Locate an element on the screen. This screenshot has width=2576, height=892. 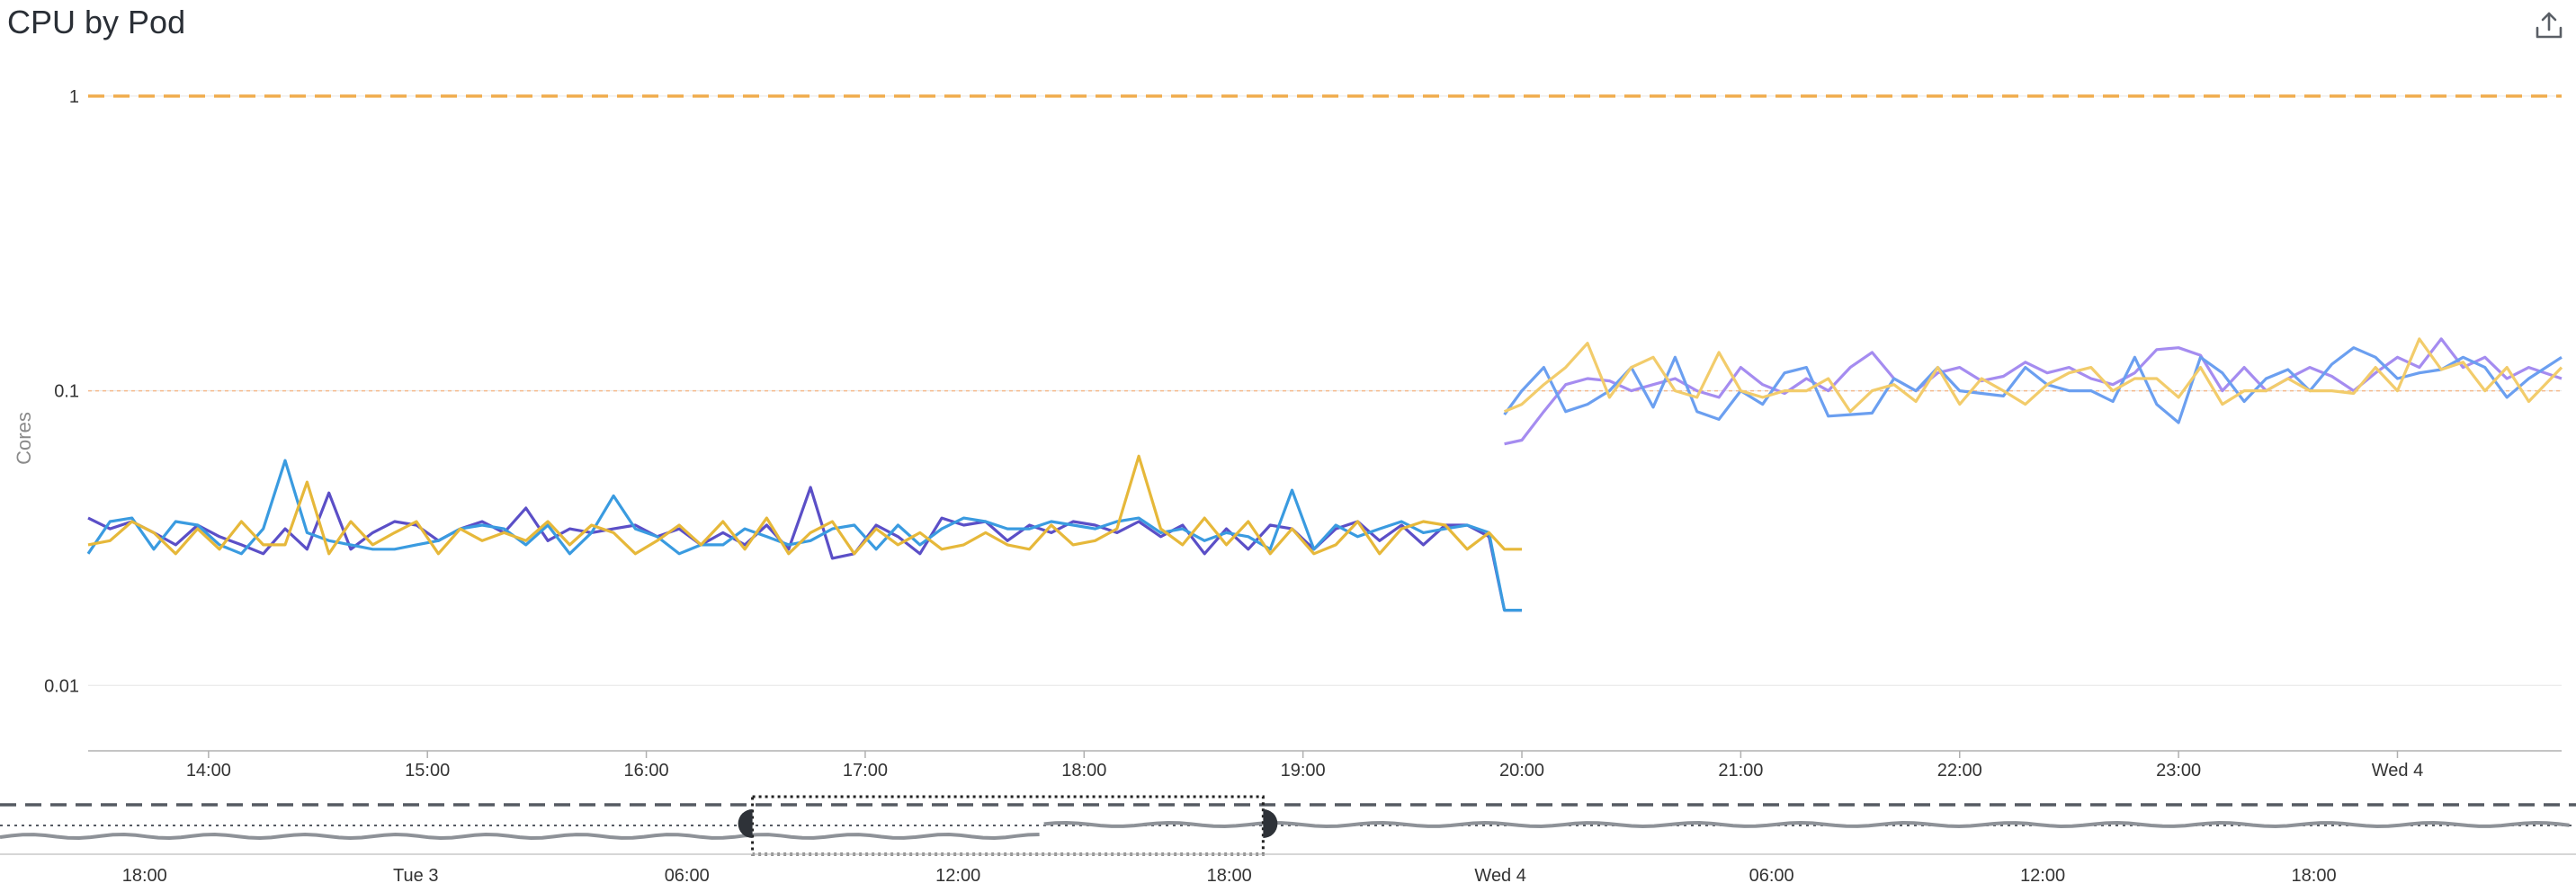
navigator-series-low is located at coordinates (520, 837).